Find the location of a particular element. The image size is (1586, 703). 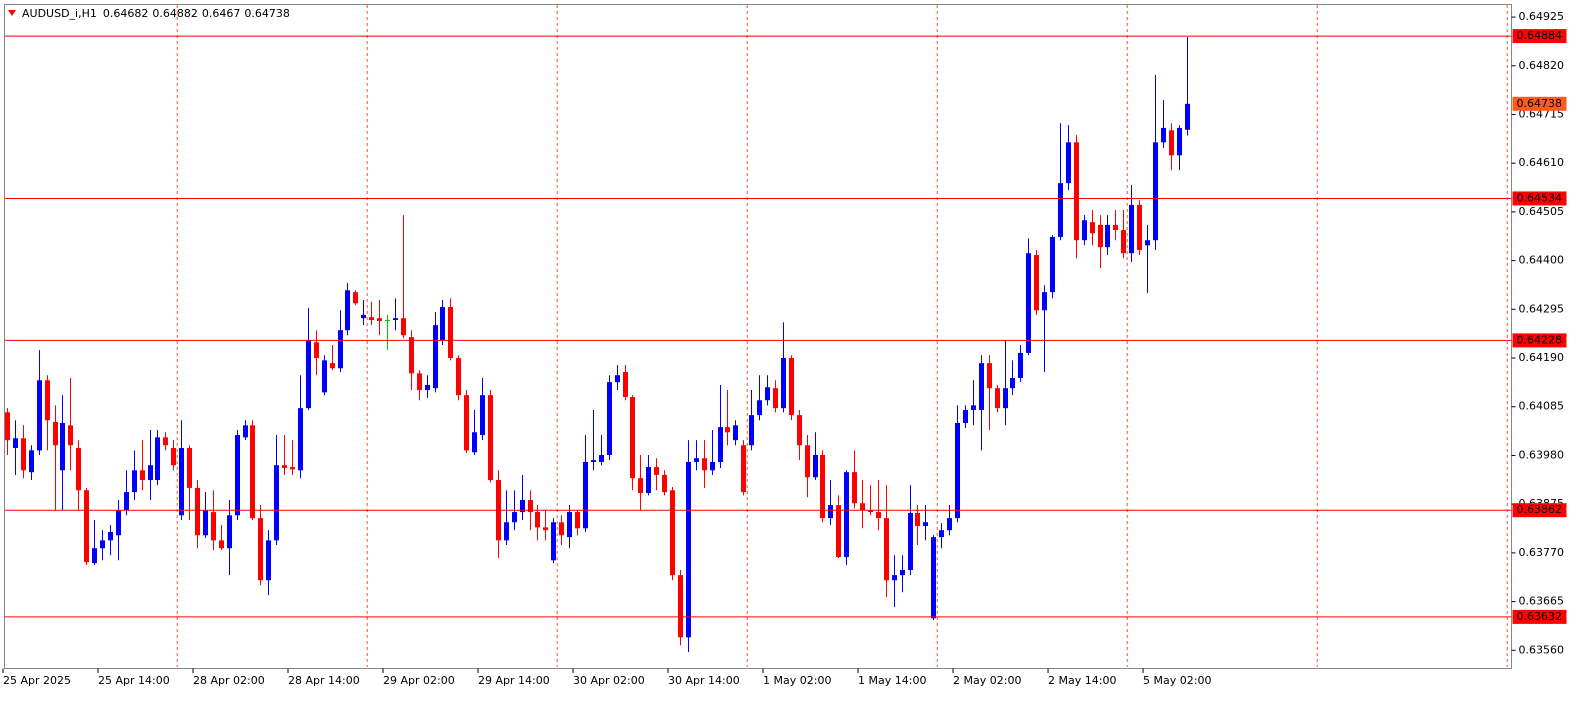

level-tag-label: 0.64884 is located at coordinates (1540, 35).